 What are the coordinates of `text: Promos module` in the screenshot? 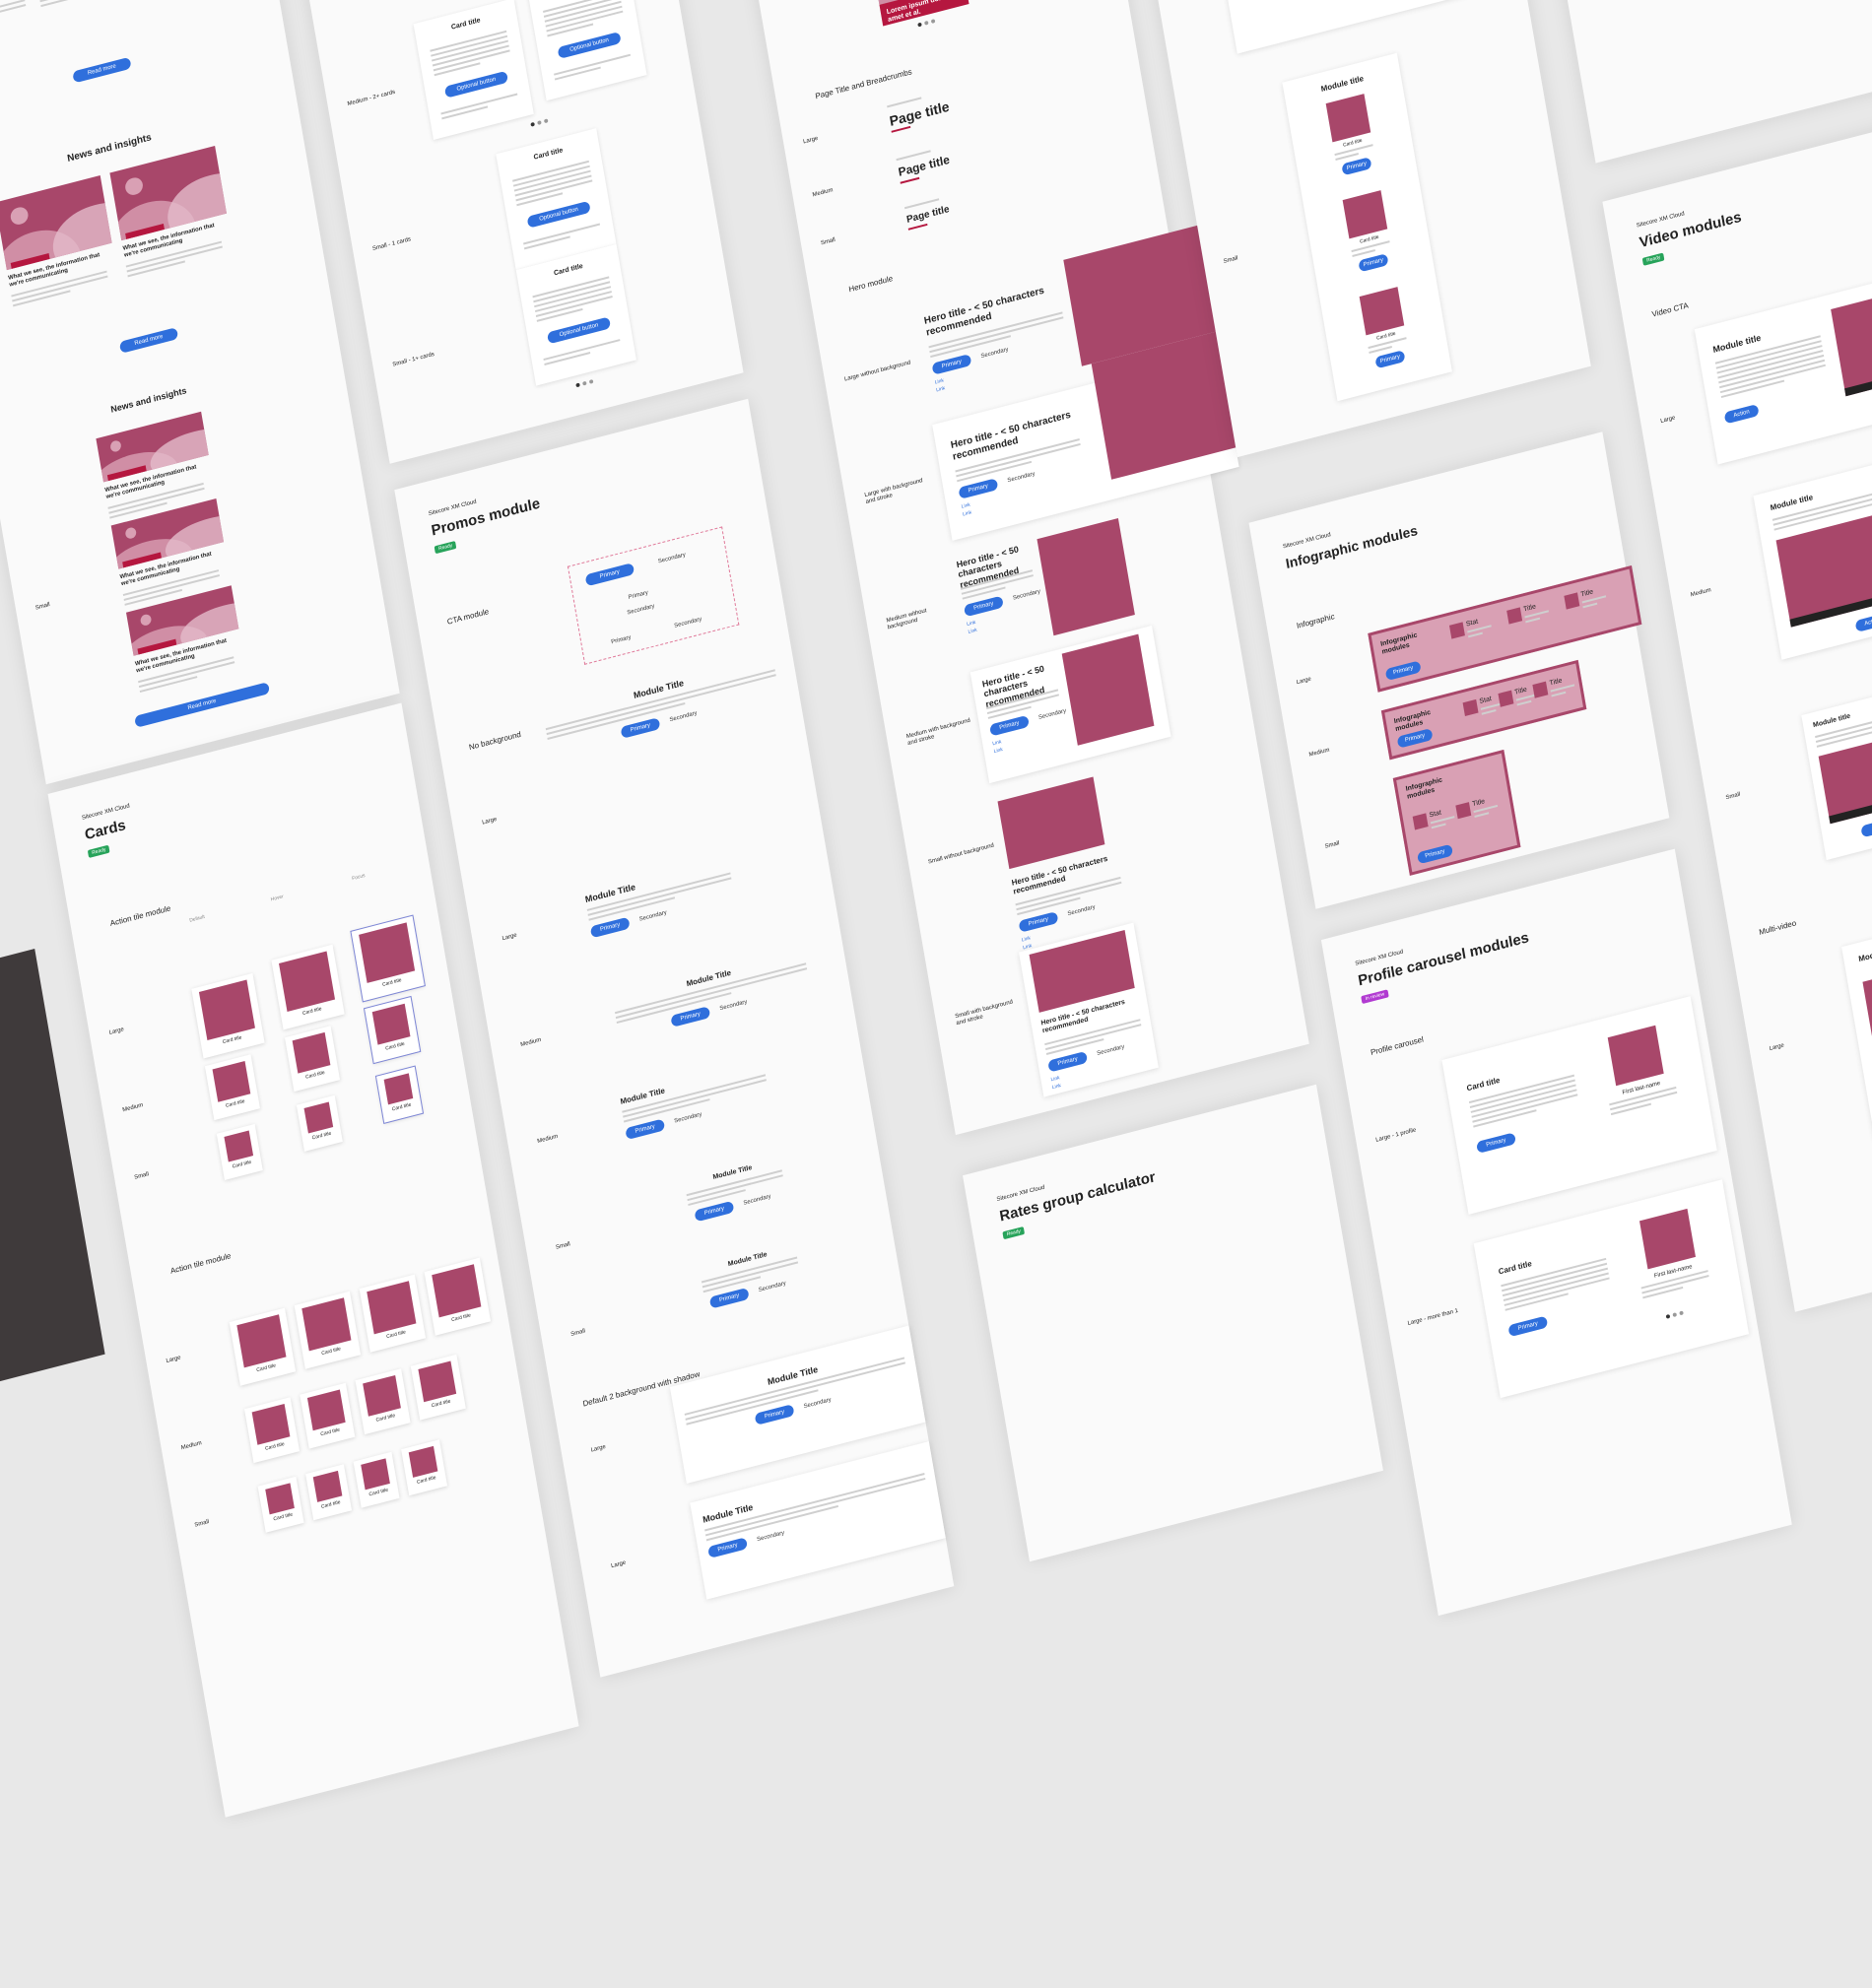 It's located at (486, 518).